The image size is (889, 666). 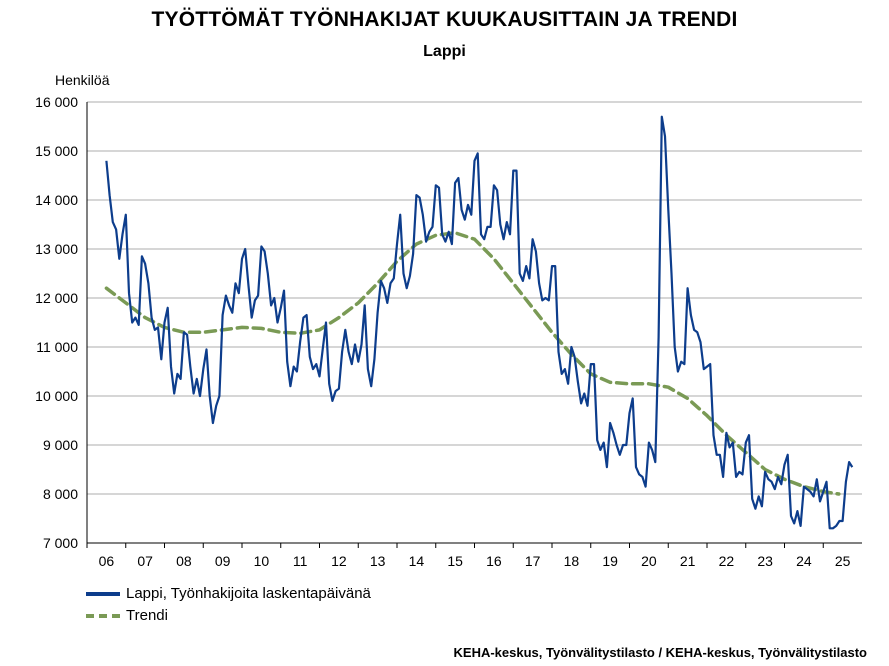 I want to click on x-tick-label: 17, so click(x=533, y=561).